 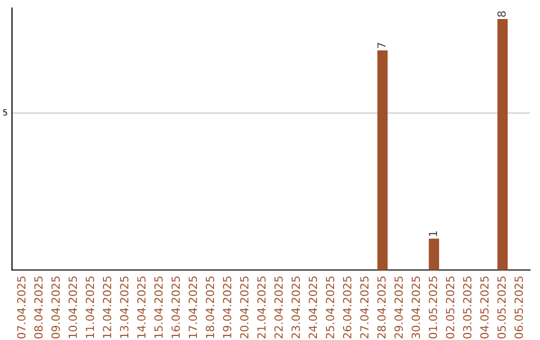 What do you see at coordinates (484, 307) in the screenshot?
I see `x-tick-label: 04.05.2025` at bounding box center [484, 307].